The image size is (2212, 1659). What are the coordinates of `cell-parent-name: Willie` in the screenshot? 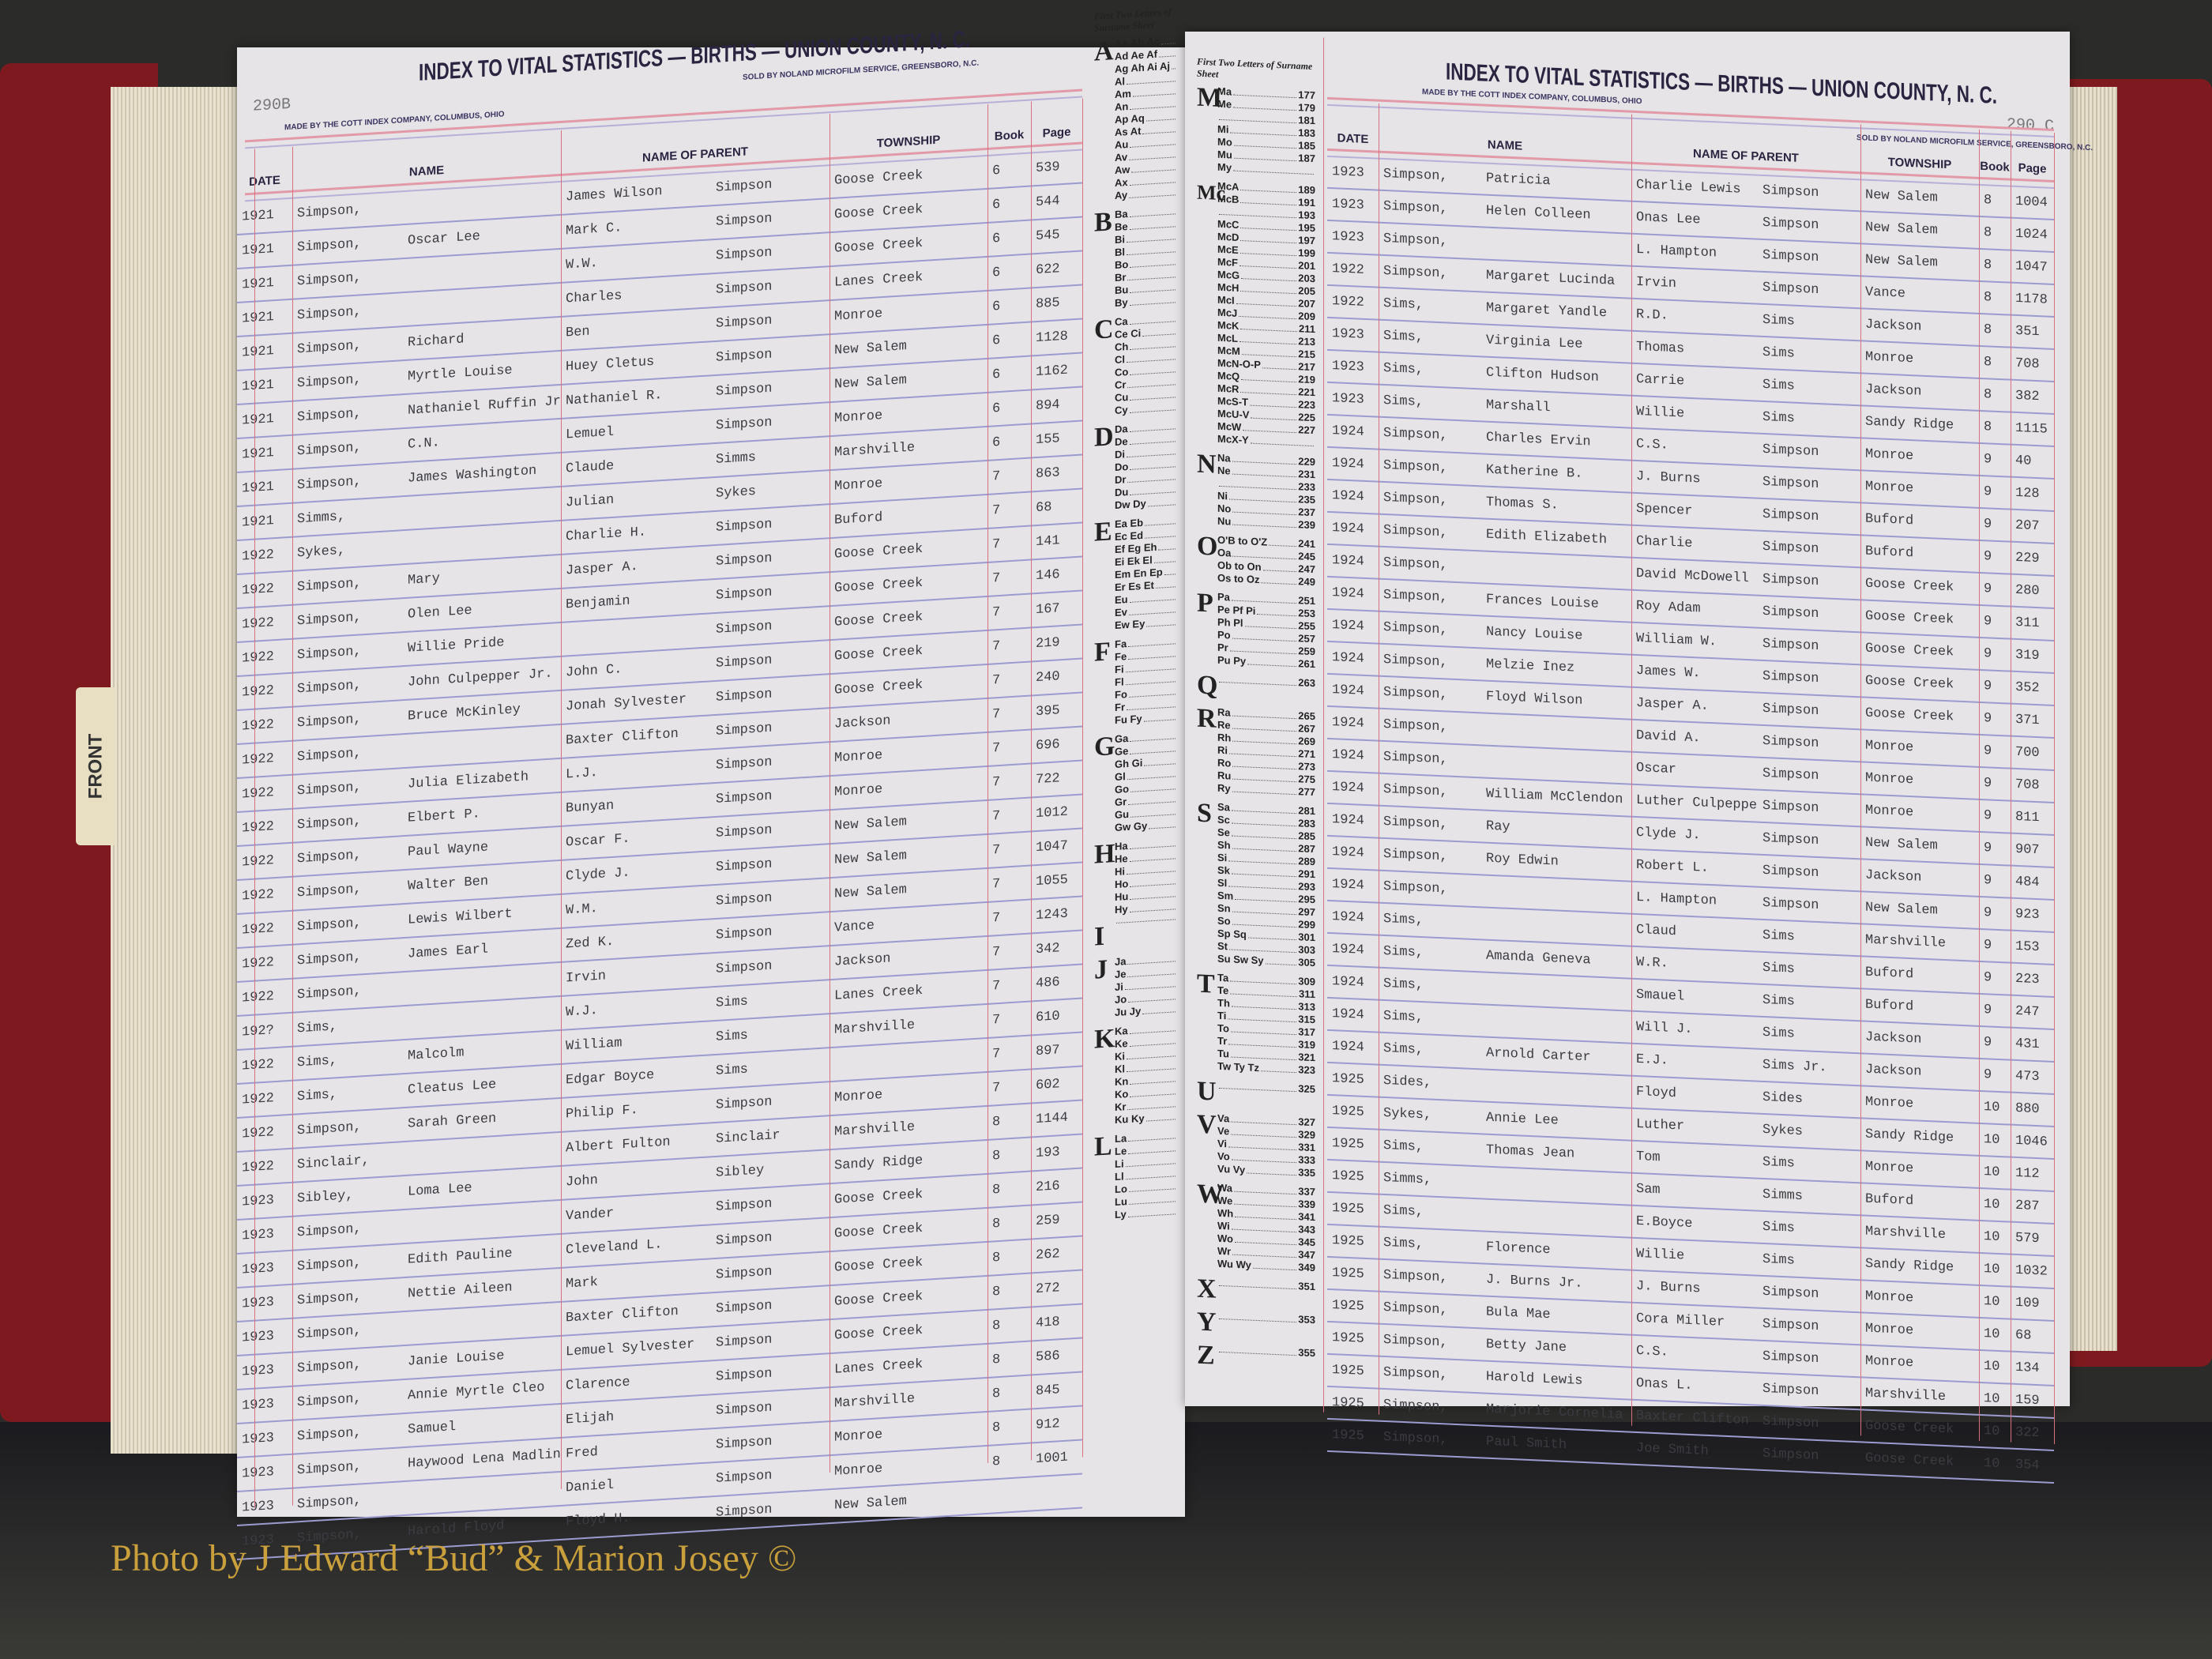 It's located at (1661, 413).